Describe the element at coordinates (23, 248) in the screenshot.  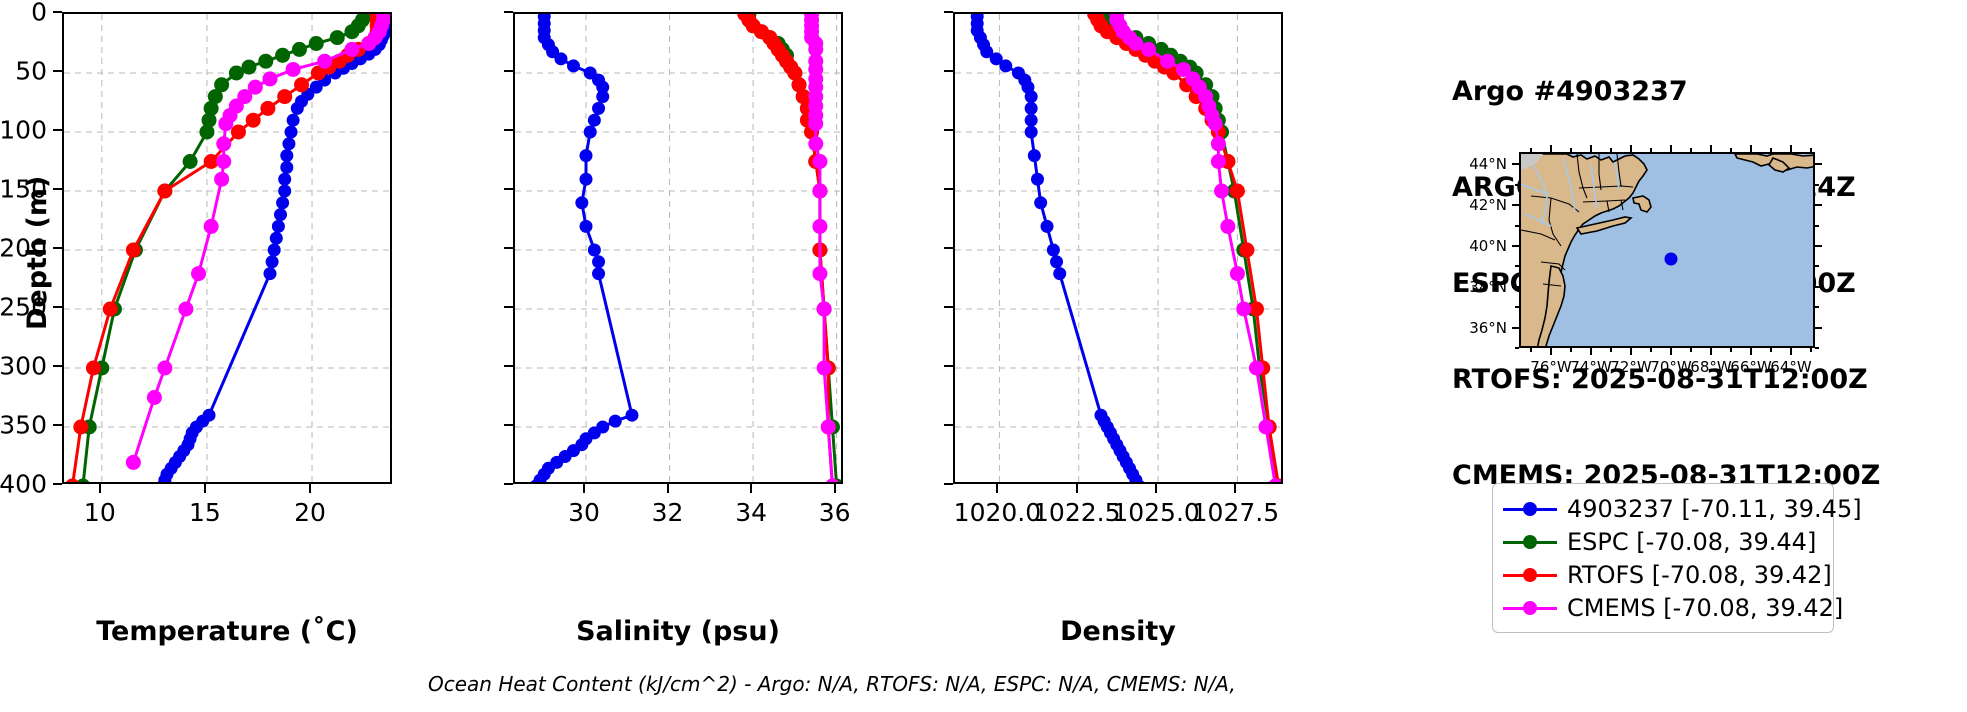
I see `depth-tick-label: 200` at that location.